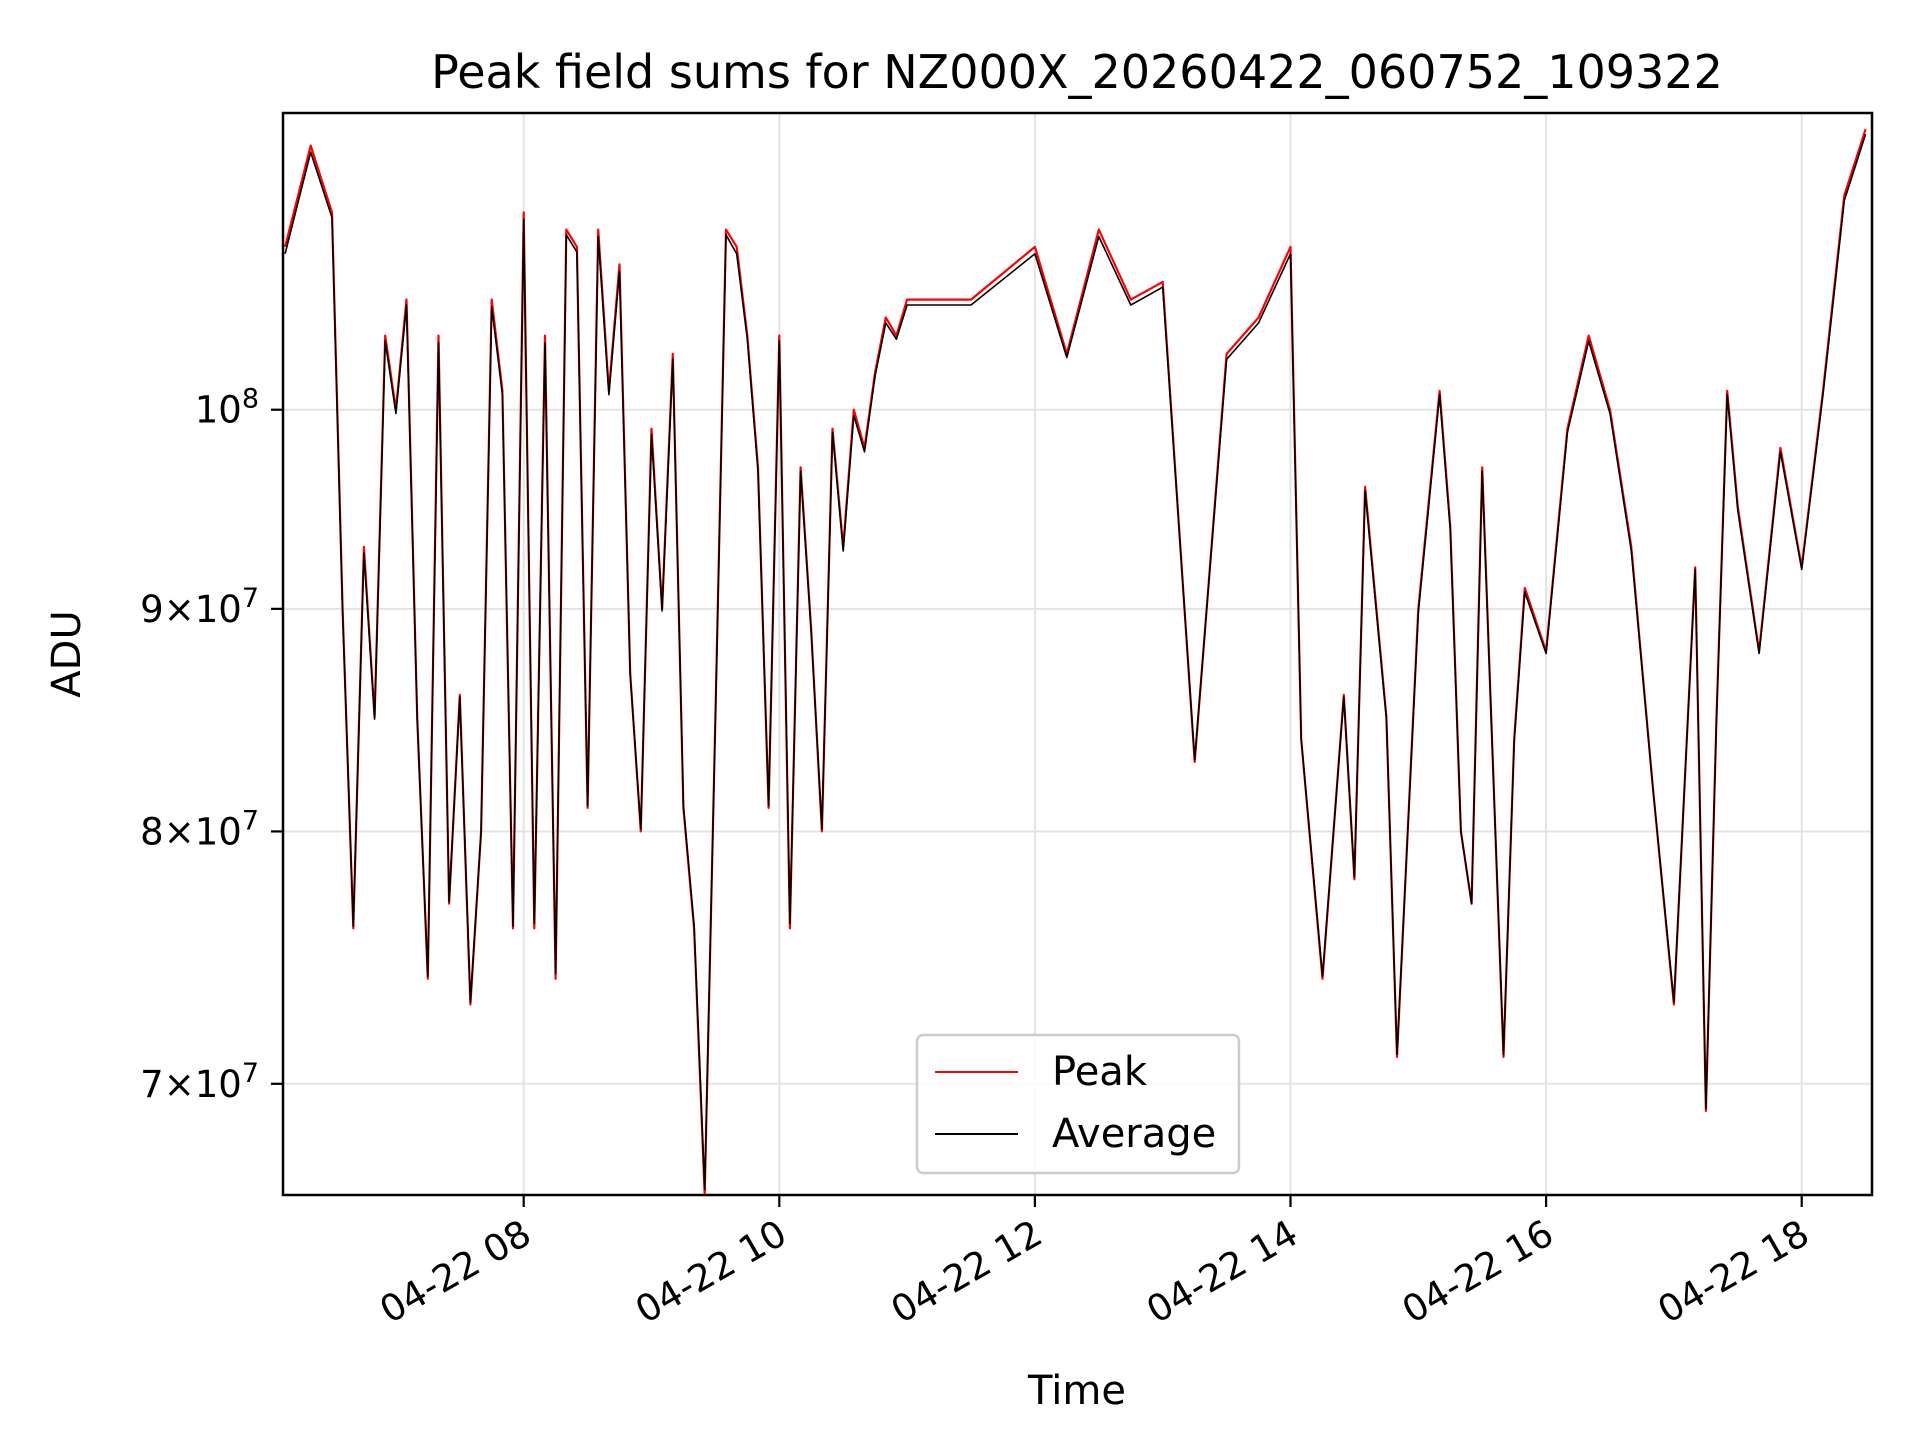 The height and width of the screenshot is (1440, 1920). What do you see at coordinates (199, 607) in the screenshot?
I see `y-tick-label: 9×107` at bounding box center [199, 607].